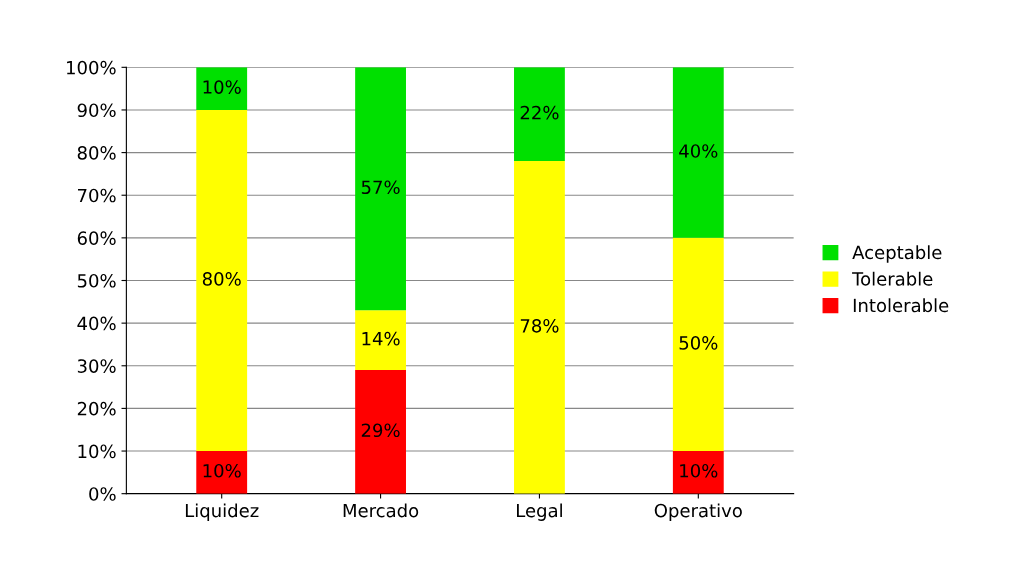  What do you see at coordinates (96, 366) in the screenshot?
I see `y-tick-label: 30%` at bounding box center [96, 366].